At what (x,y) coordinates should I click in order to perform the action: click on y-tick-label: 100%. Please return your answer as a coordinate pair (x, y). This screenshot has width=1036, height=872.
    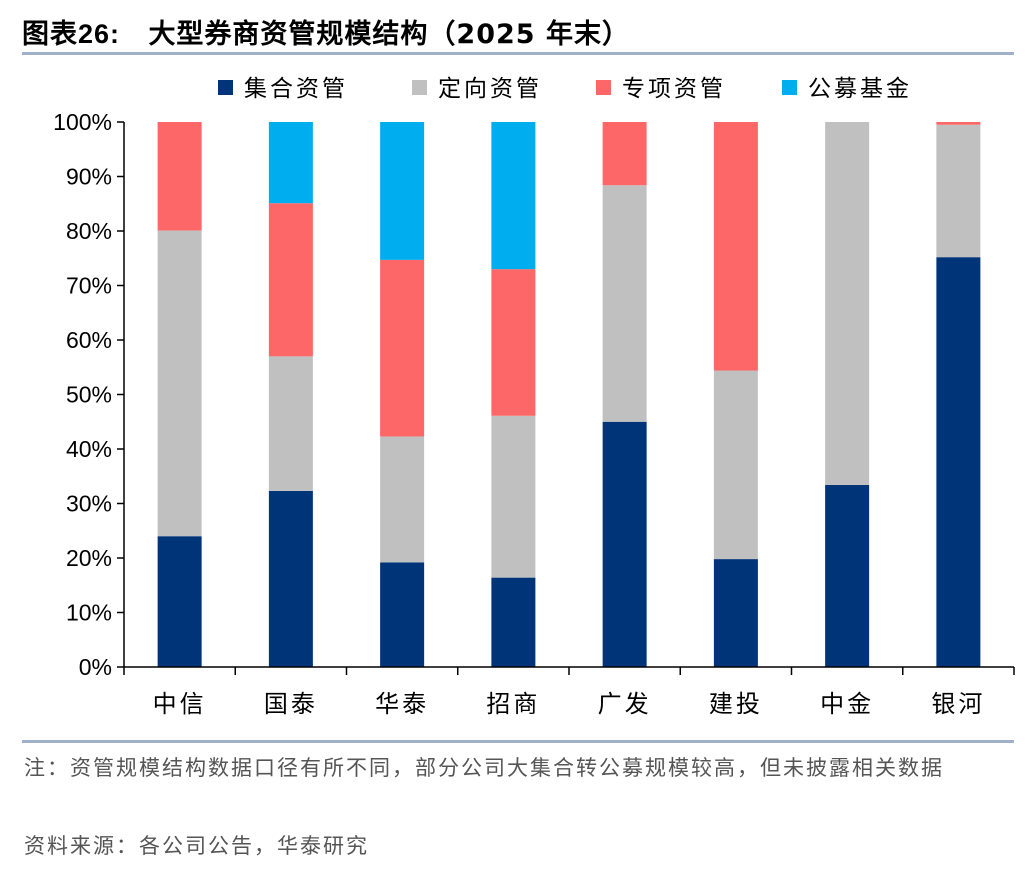
    Looking at the image, I should click on (82, 122).